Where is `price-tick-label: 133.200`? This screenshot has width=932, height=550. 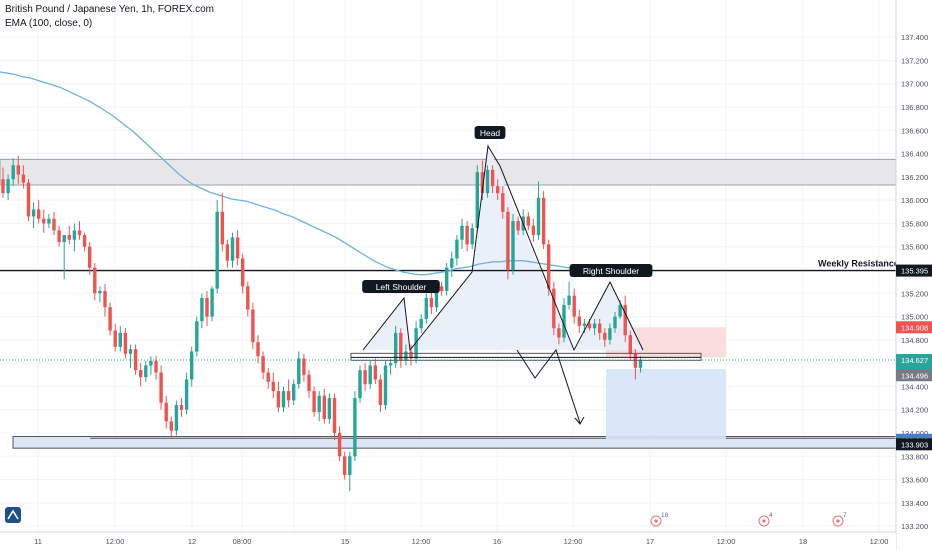
price-tick-label: 133.200 is located at coordinates (914, 526).